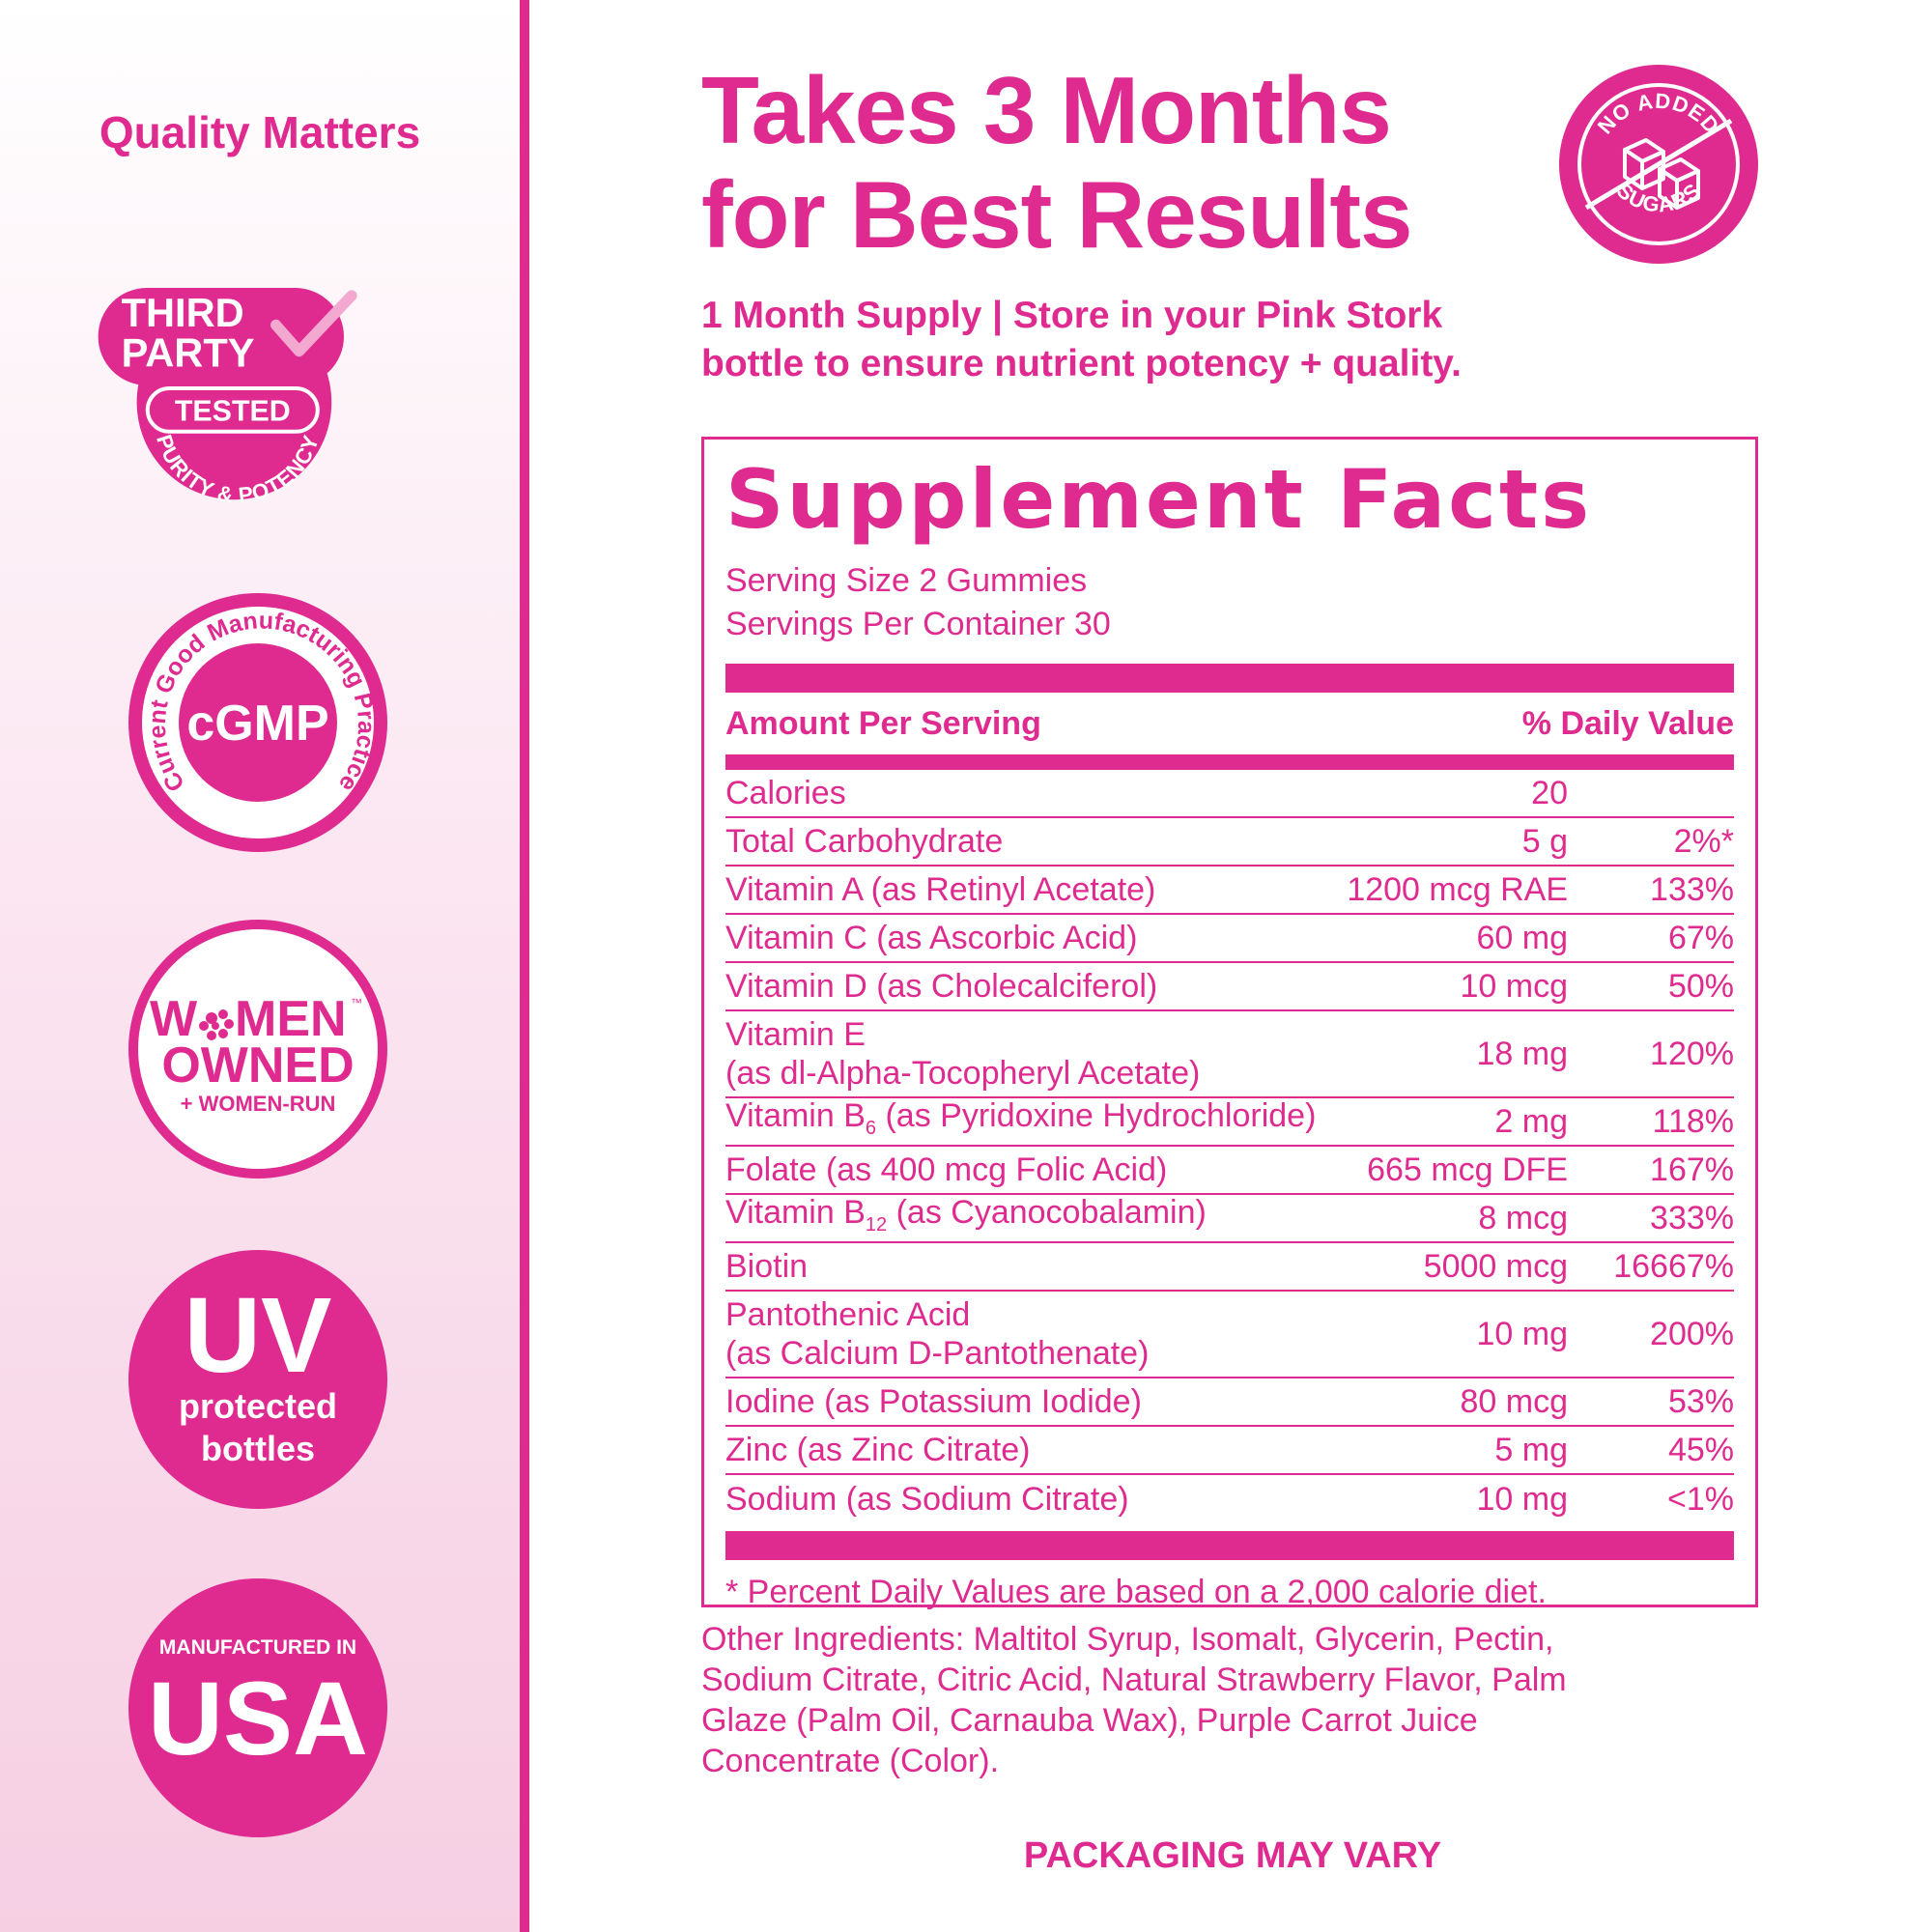 The height and width of the screenshot is (1932, 1932). What do you see at coordinates (864, 841) in the screenshot?
I see `nutrient-name: Total Carbohydrate` at bounding box center [864, 841].